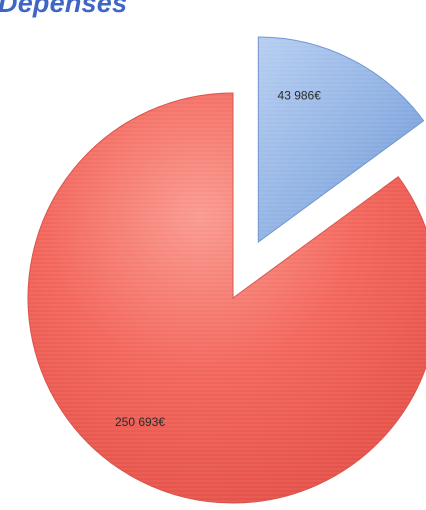 This screenshot has height=510, width=426. Describe the element at coordinates (64, 9) in the screenshot. I see `chart-title: Dépenses` at that location.